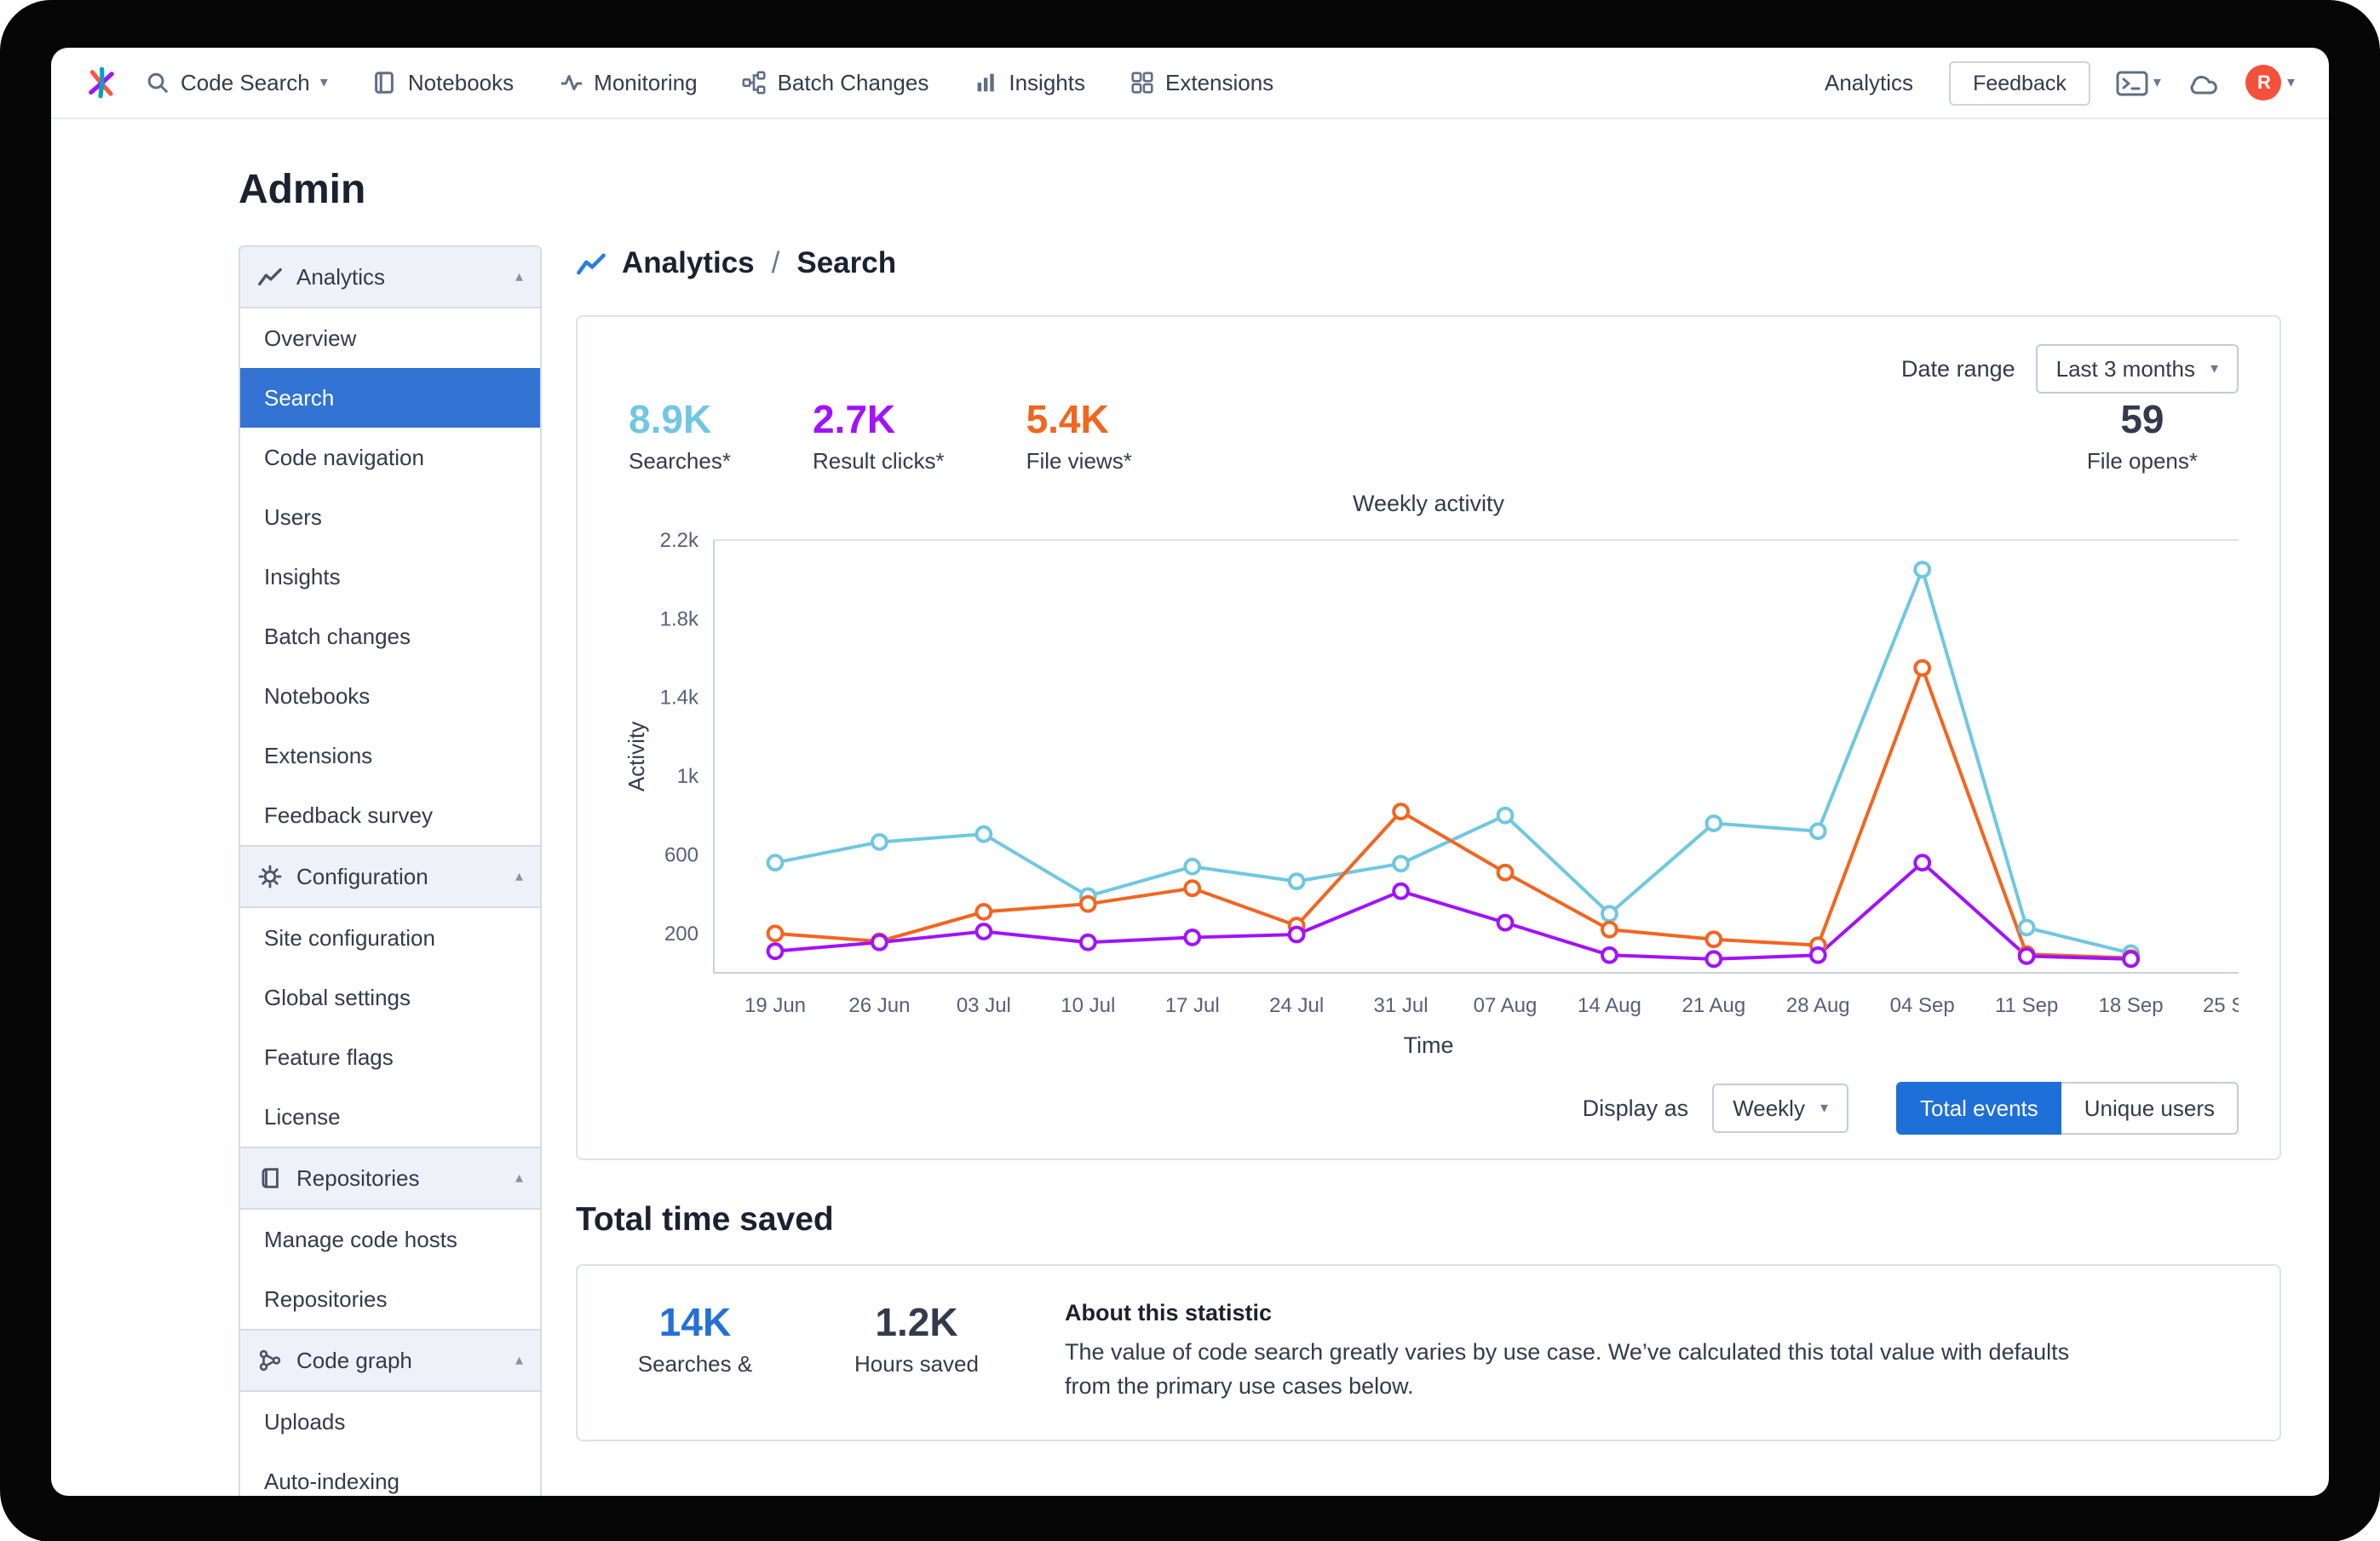  Describe the element at coordinates (628, 83) in the screenshot. I see `nav-item-monitoring: Monitoring` at that location.